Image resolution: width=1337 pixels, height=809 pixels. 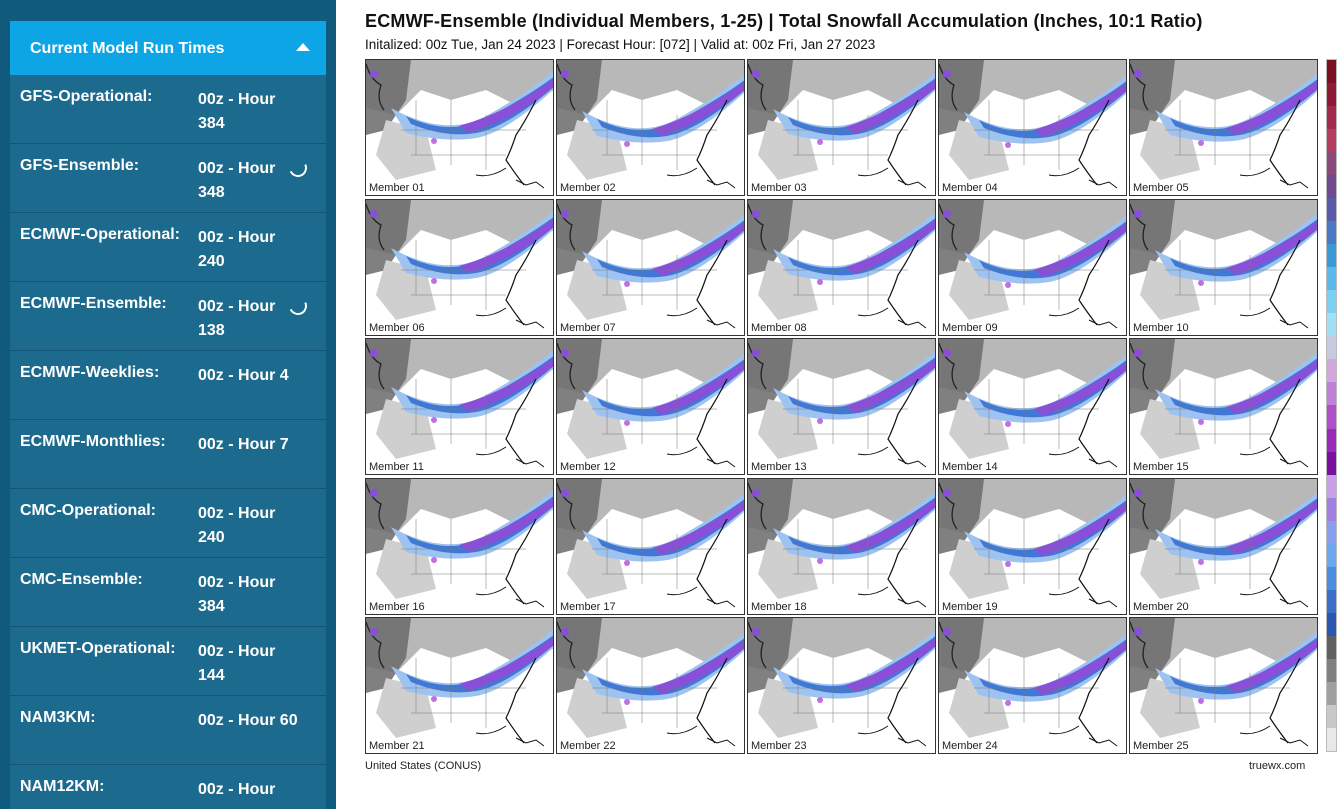 I want to click on member-label: Member 17, so click(x=588, y=606).